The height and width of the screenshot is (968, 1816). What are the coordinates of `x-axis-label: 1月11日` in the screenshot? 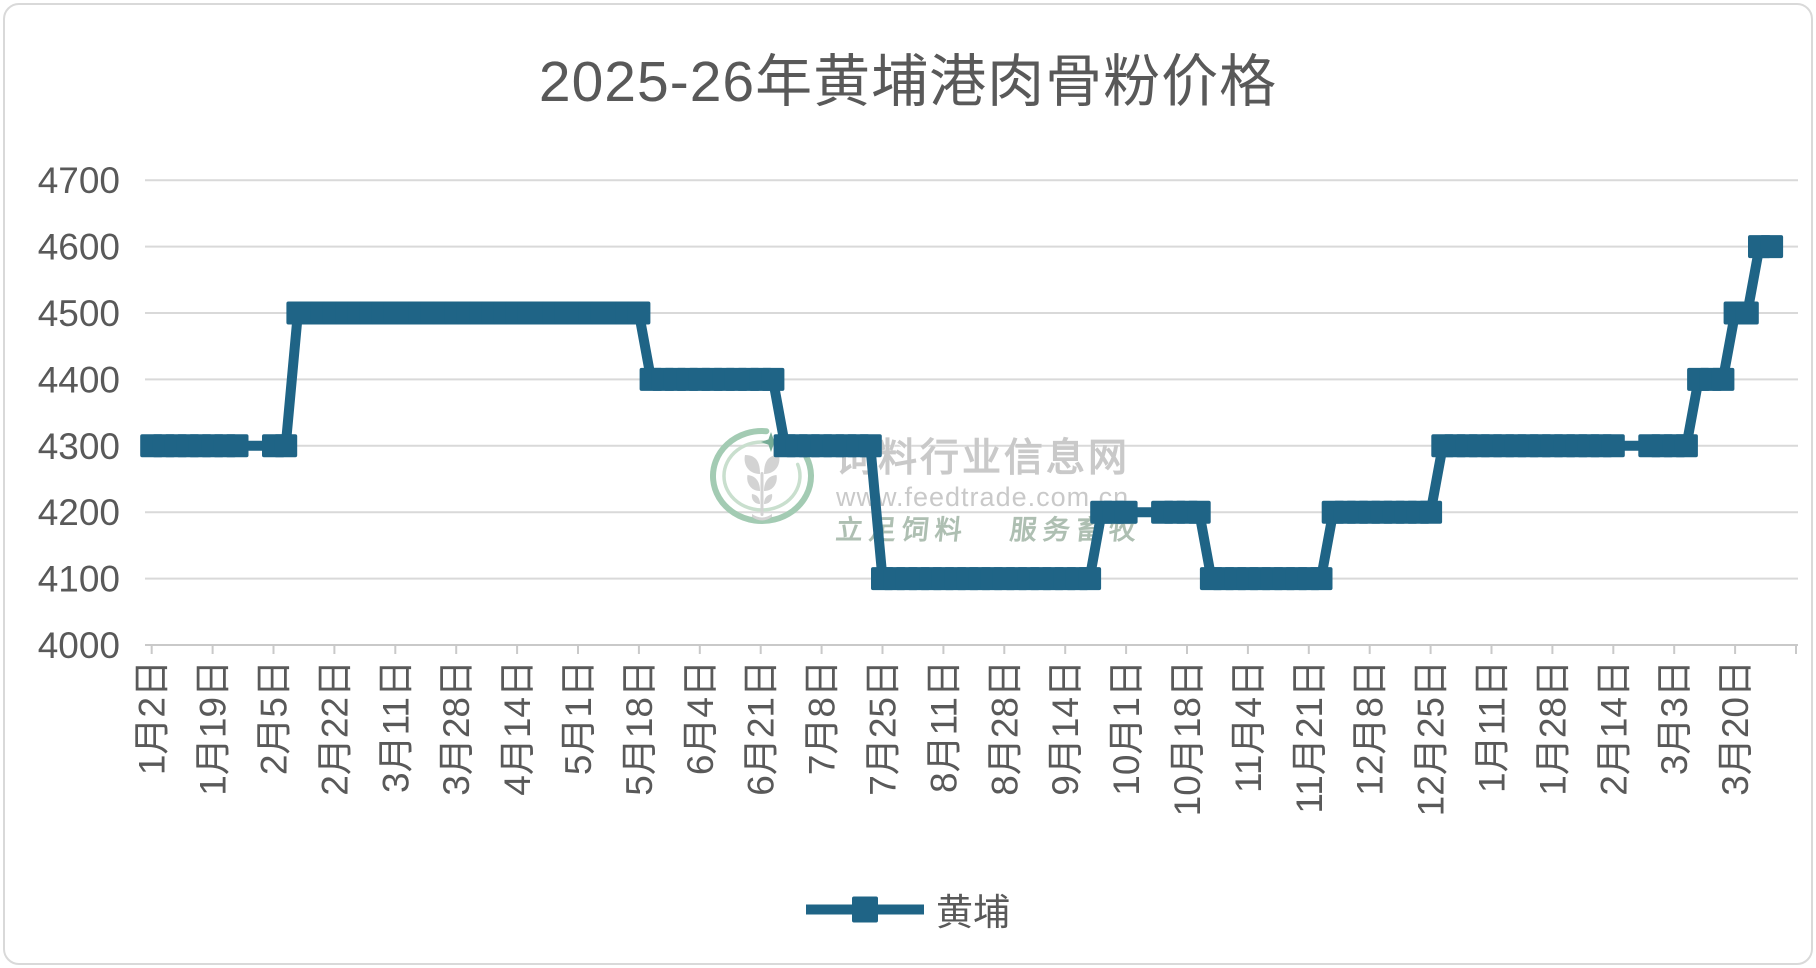 It's located at (1492, 726).